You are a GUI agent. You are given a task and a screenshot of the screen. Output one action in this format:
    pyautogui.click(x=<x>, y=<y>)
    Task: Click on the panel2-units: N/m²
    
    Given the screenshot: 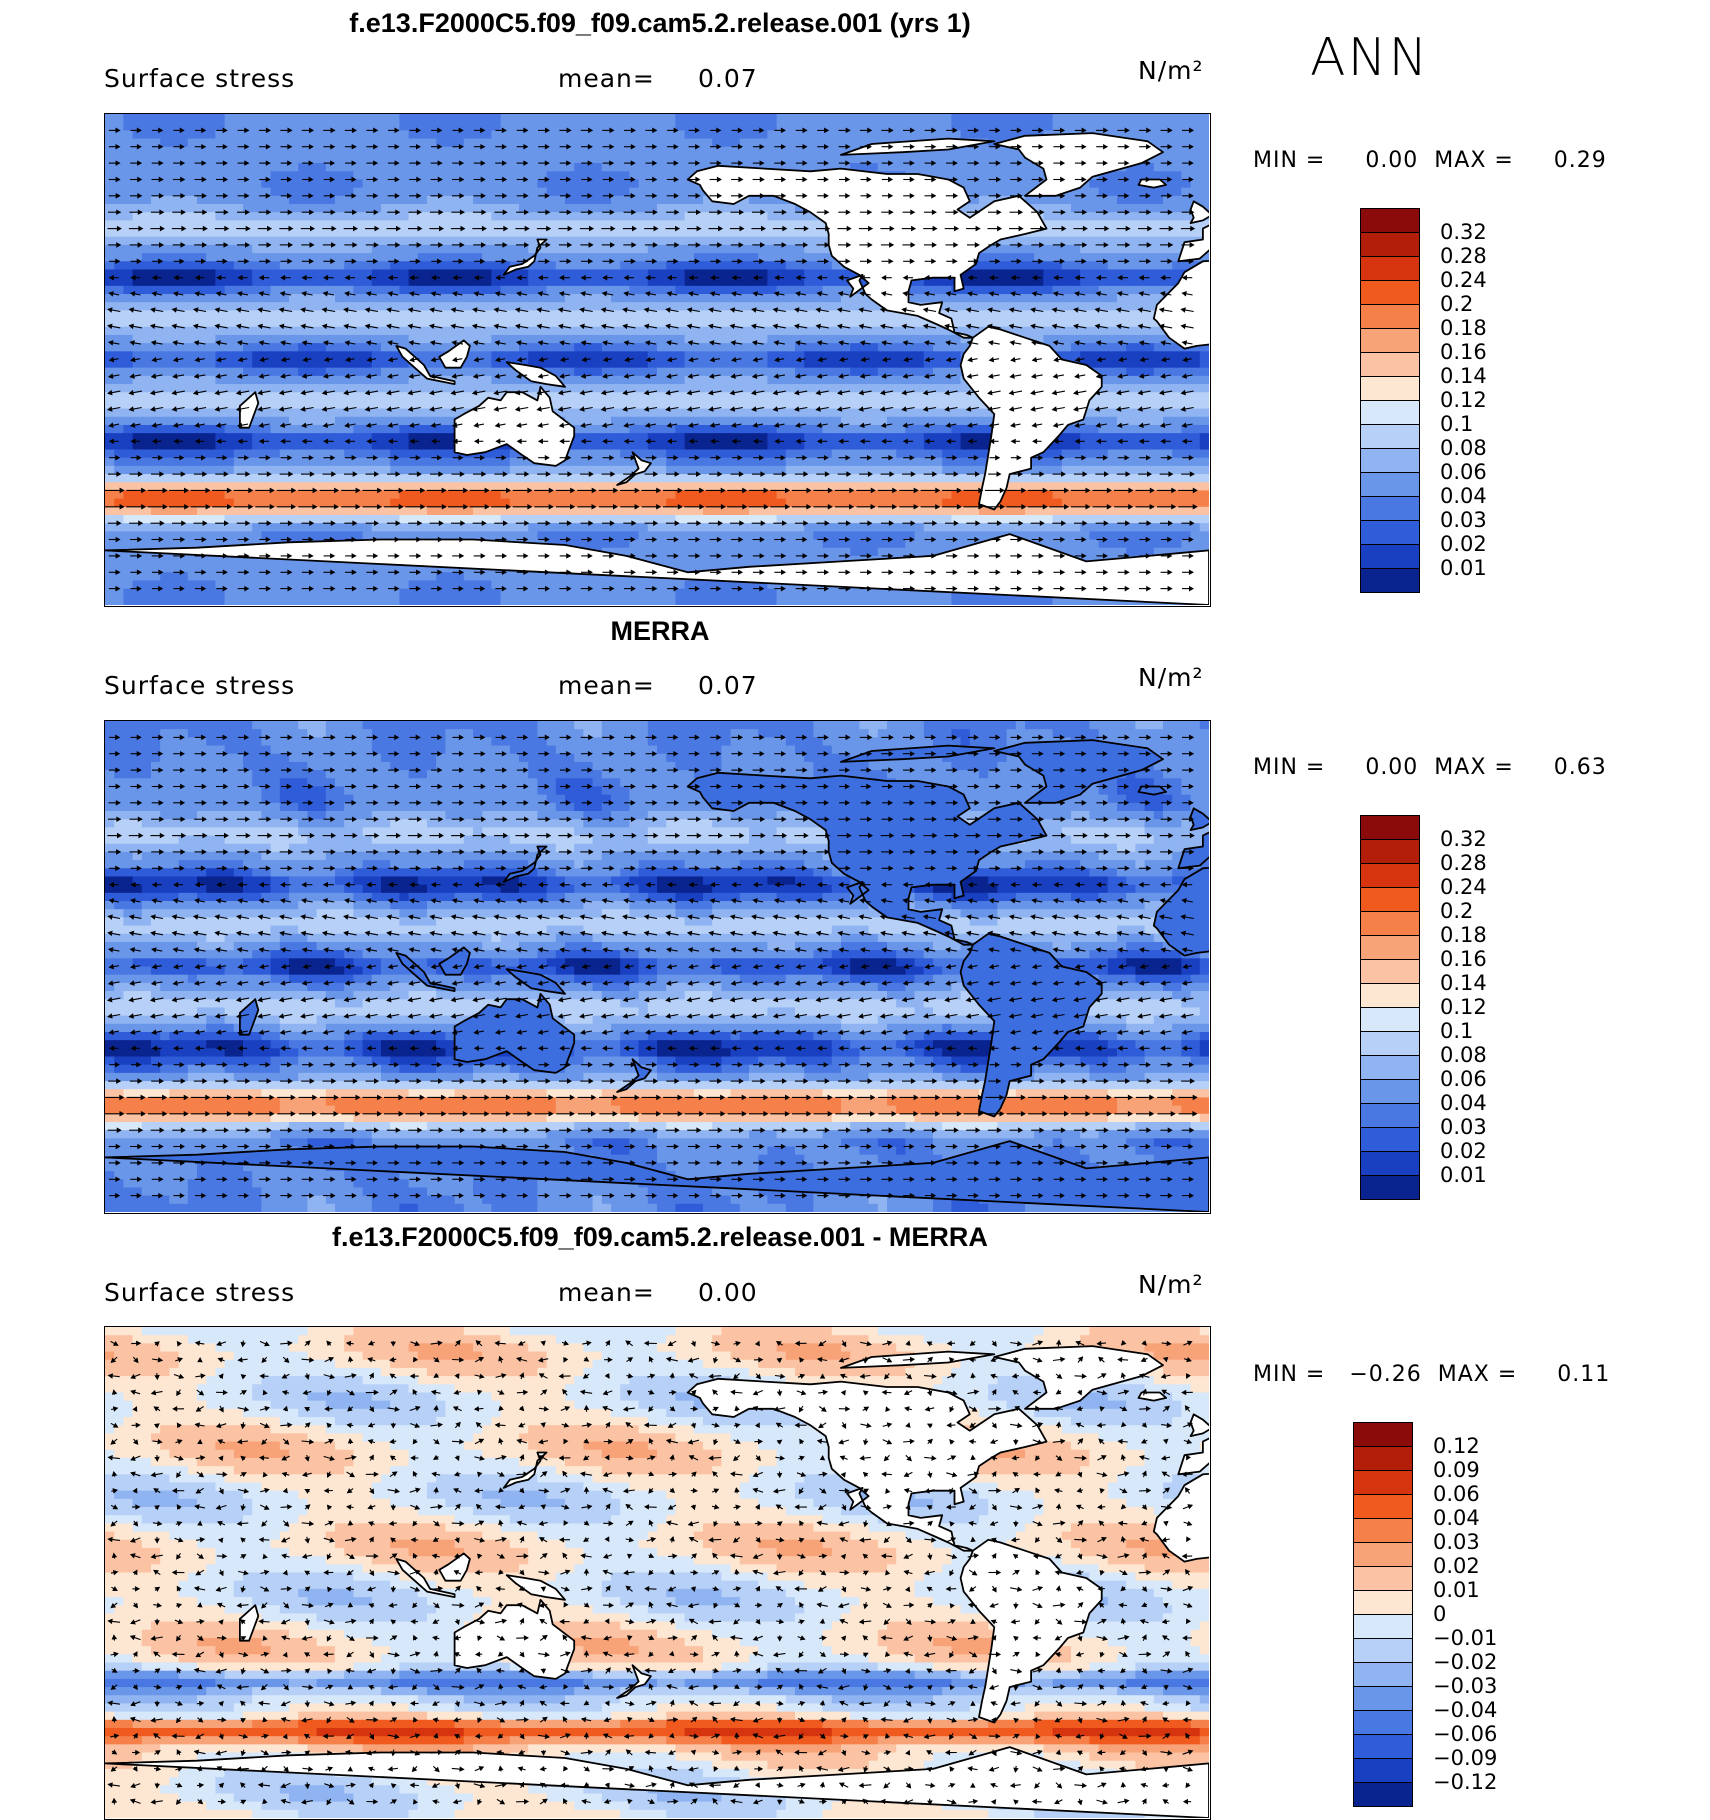 What is the action you would take?
    pyautogui.click(x=1171, y=677)
    